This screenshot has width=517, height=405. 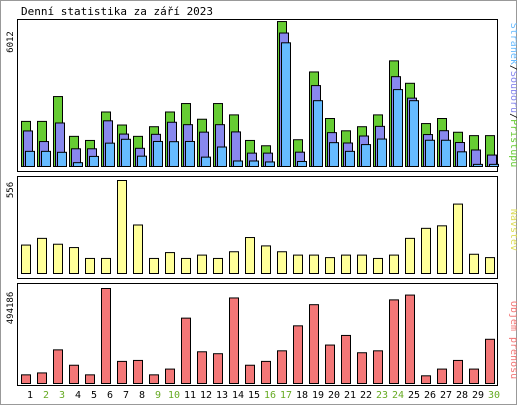 What do you see at coordinates (254, 395) in the screenshot?
I see `x-label-day-15: 15` at bounding box center [254, 395].